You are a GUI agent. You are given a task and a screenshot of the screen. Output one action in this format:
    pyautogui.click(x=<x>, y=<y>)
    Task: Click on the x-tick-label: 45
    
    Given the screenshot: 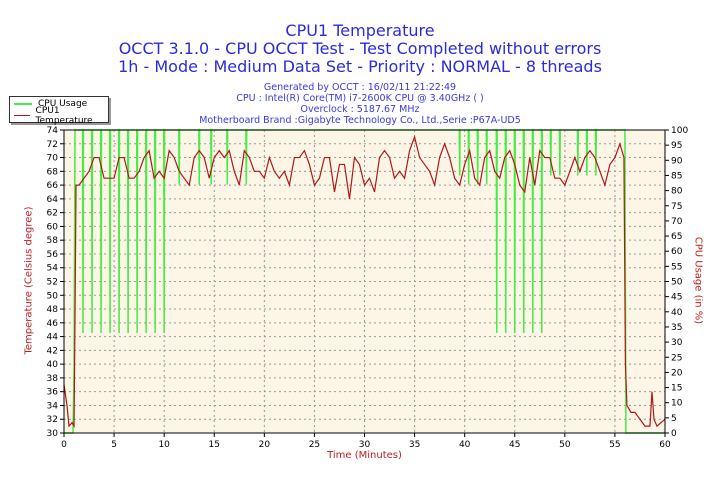 What is the action you would take?
    pyautogui.click(x=514, y=445)
    